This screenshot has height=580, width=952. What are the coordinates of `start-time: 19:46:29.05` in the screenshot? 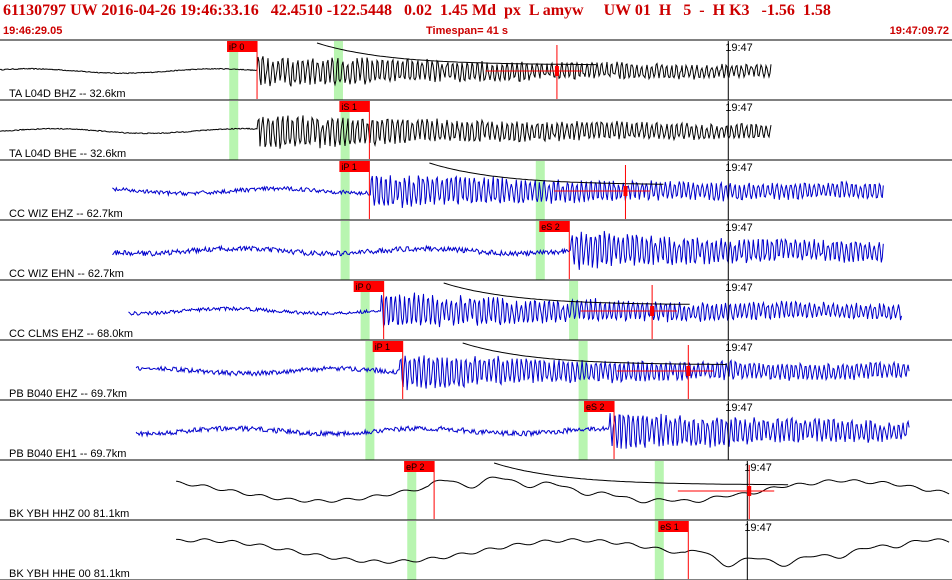 It's located at (33, 31).